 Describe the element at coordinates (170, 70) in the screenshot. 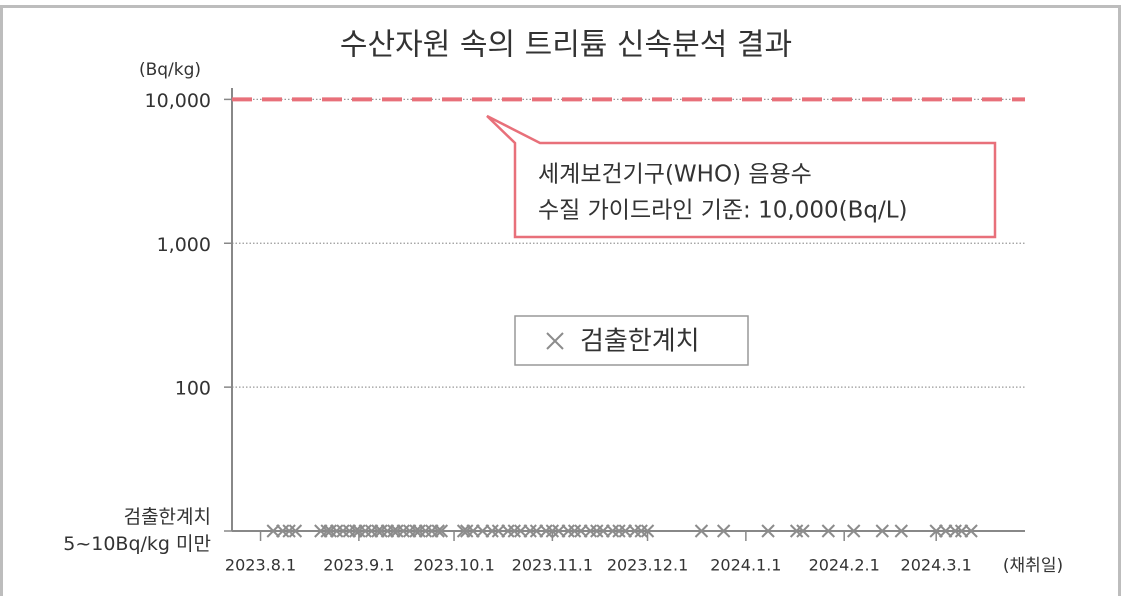

I see `y-unit: (Bq/kg)` at that location.